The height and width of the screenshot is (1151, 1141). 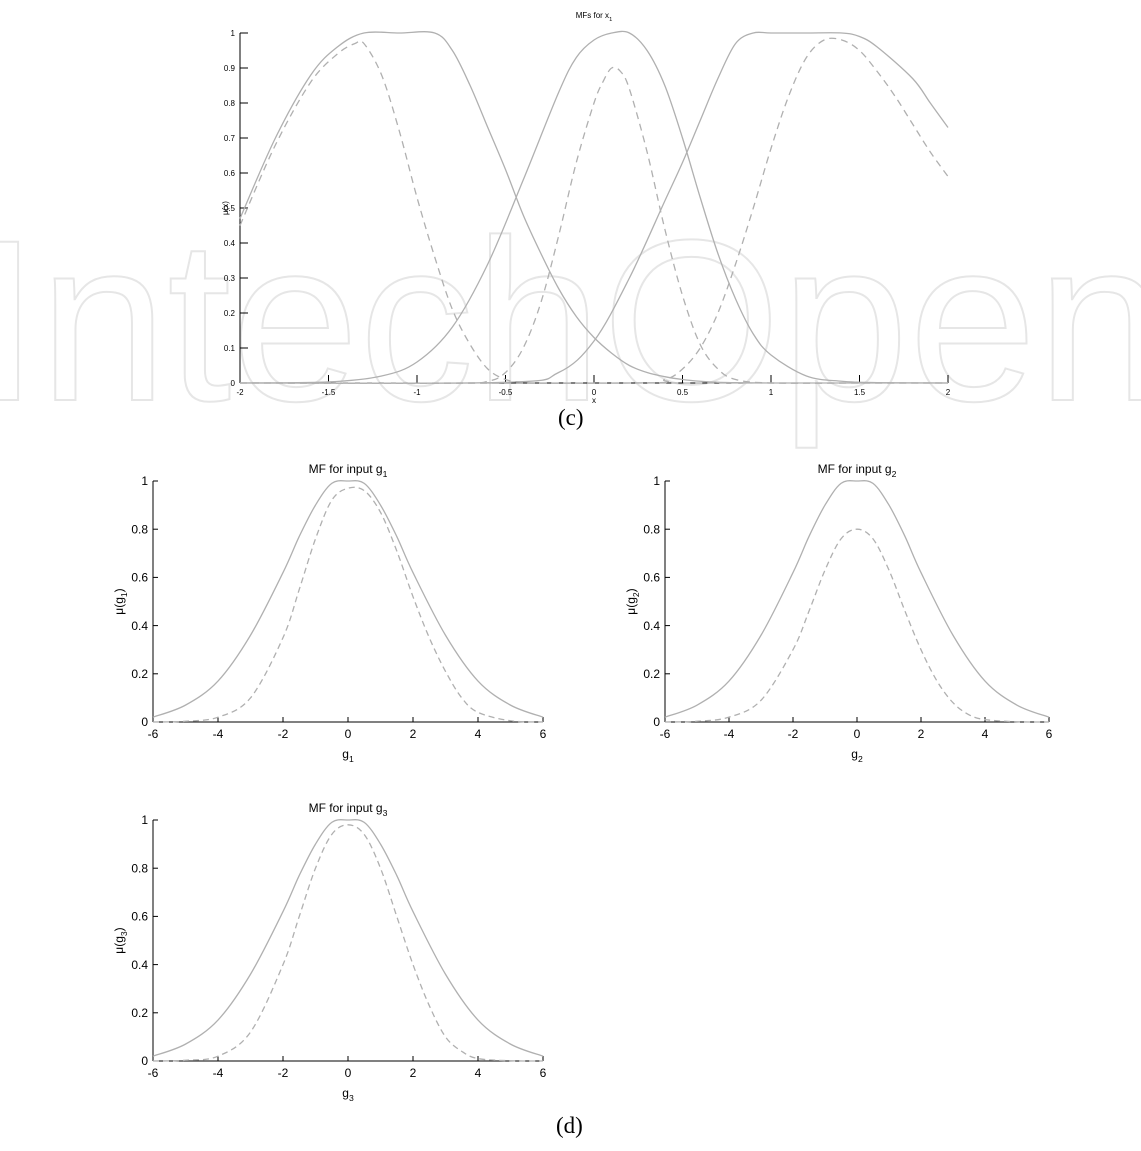 What do you see at coordinates (351, 759) in the screenshot?
I see `x-axis-label-sub: 1` at bounding box center [351, 759].